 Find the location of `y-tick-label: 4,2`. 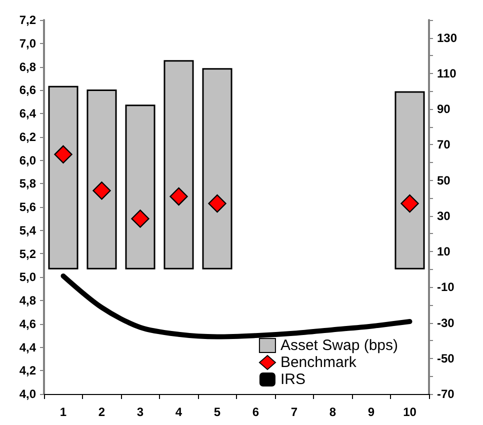

y-tick-label: 4,2 is located at coordinates (27, 371).